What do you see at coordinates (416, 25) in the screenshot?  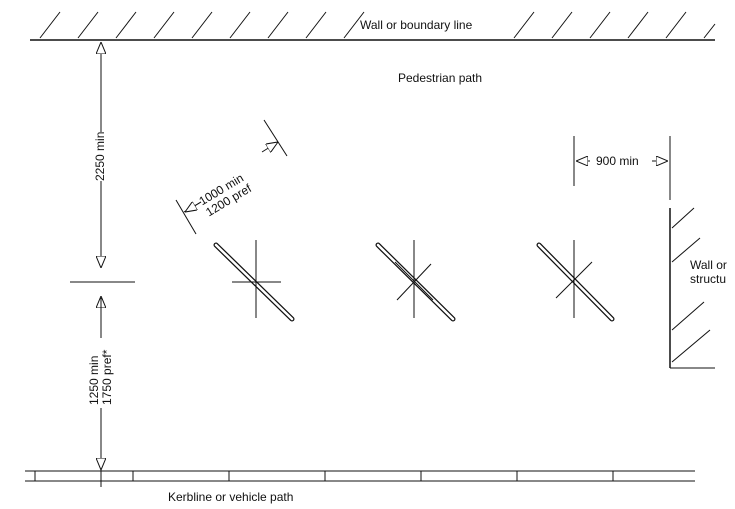 I see `top-wall-label: Wall or boundary line` at bounding box center [416, 25].